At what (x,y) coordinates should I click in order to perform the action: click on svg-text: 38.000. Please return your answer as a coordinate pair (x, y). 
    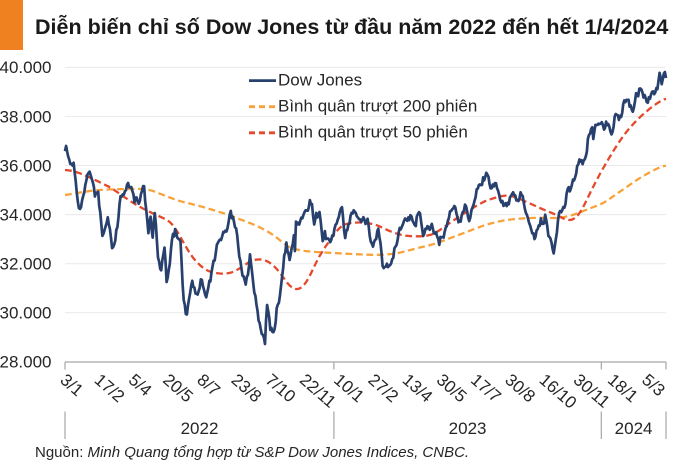
    Looking at the image, I should click on (26, 116).